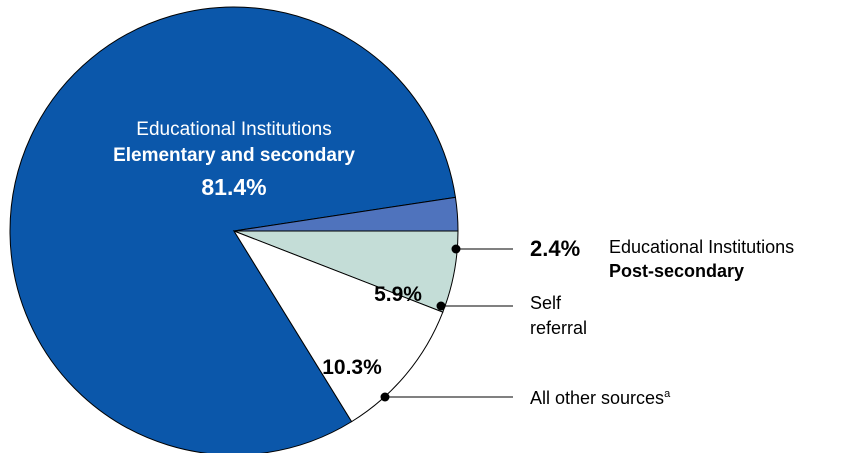 Image resolution: width=865 pixels, height=453 pixels. I want to click on elementary-subcategory-label: Elementary and secondary, so click(234, 155).